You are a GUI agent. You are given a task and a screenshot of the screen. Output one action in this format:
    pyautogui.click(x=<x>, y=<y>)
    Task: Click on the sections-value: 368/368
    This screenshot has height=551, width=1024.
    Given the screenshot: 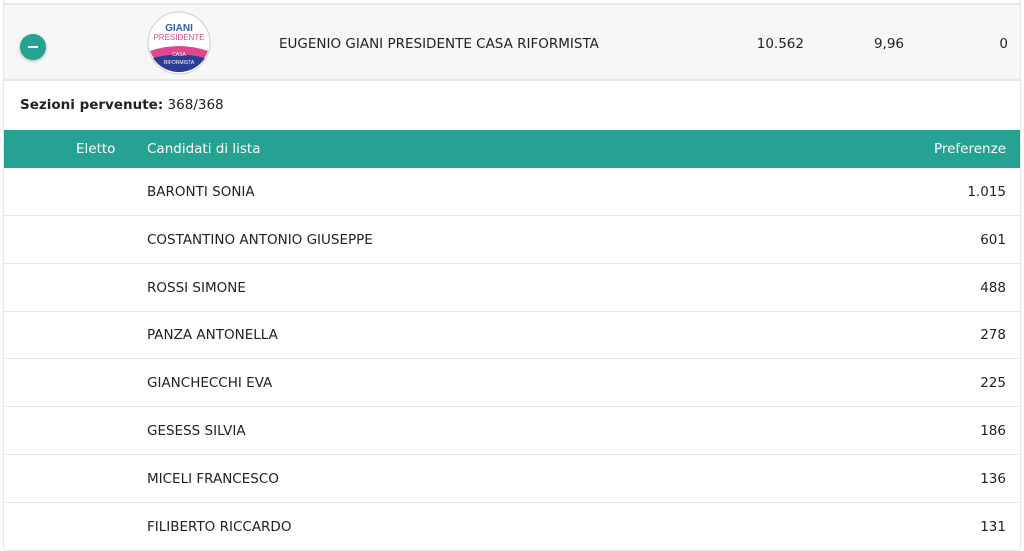 What is the action you would take?
    pyautogui.click(x=195, y=105)
    